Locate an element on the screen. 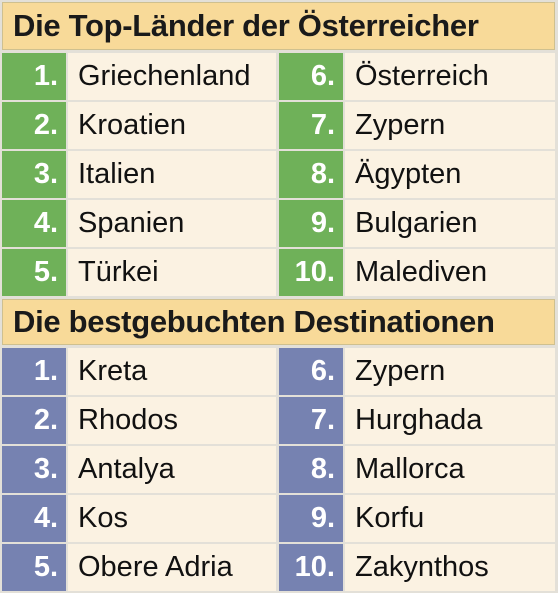 The width and height of the screenshot is (558, 593). table-row: 1. Kreta 6. Zypern is located at coordinates (278, 372).